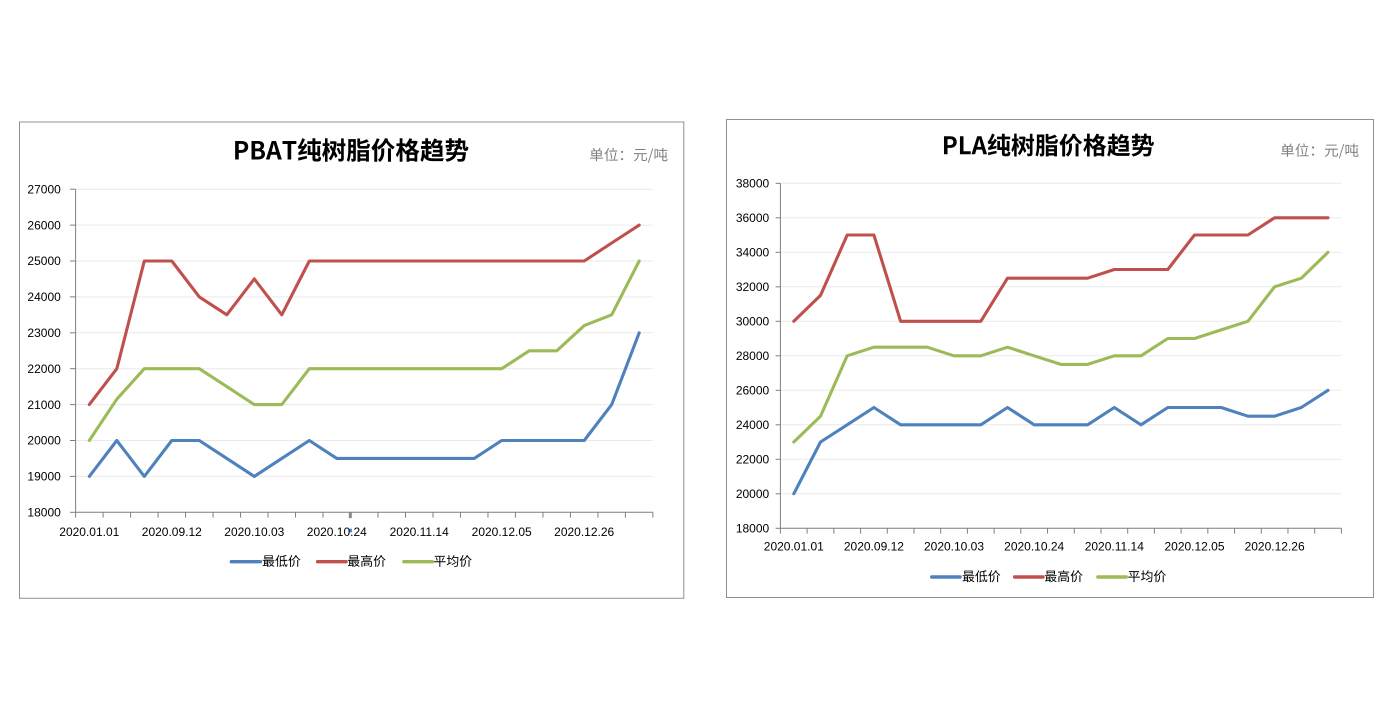  What do you see at coordinates (44, 333) in the screenshot?
I see `svg-text: 23000` at bounding box center [44, 333].